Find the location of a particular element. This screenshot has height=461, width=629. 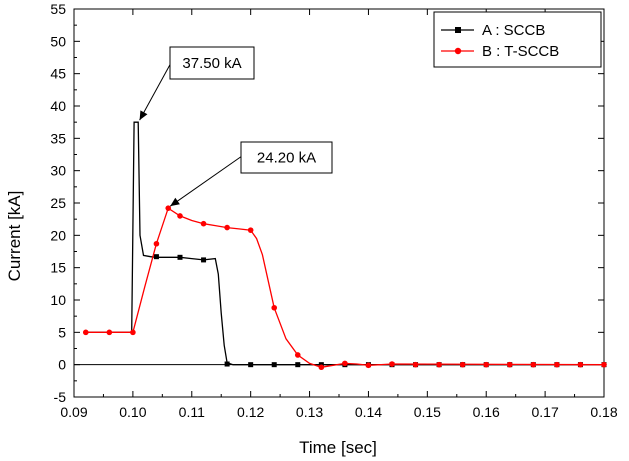

y-axis-label: Current [kA] is located at coordinates (14, 236).